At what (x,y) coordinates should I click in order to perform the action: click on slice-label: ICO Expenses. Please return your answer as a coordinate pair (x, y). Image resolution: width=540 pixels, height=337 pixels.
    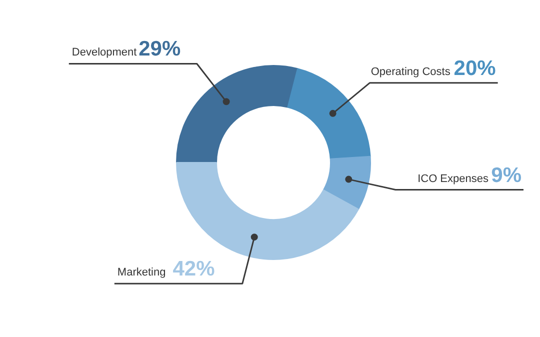
    Looking at the image, I should click on (453, 178).